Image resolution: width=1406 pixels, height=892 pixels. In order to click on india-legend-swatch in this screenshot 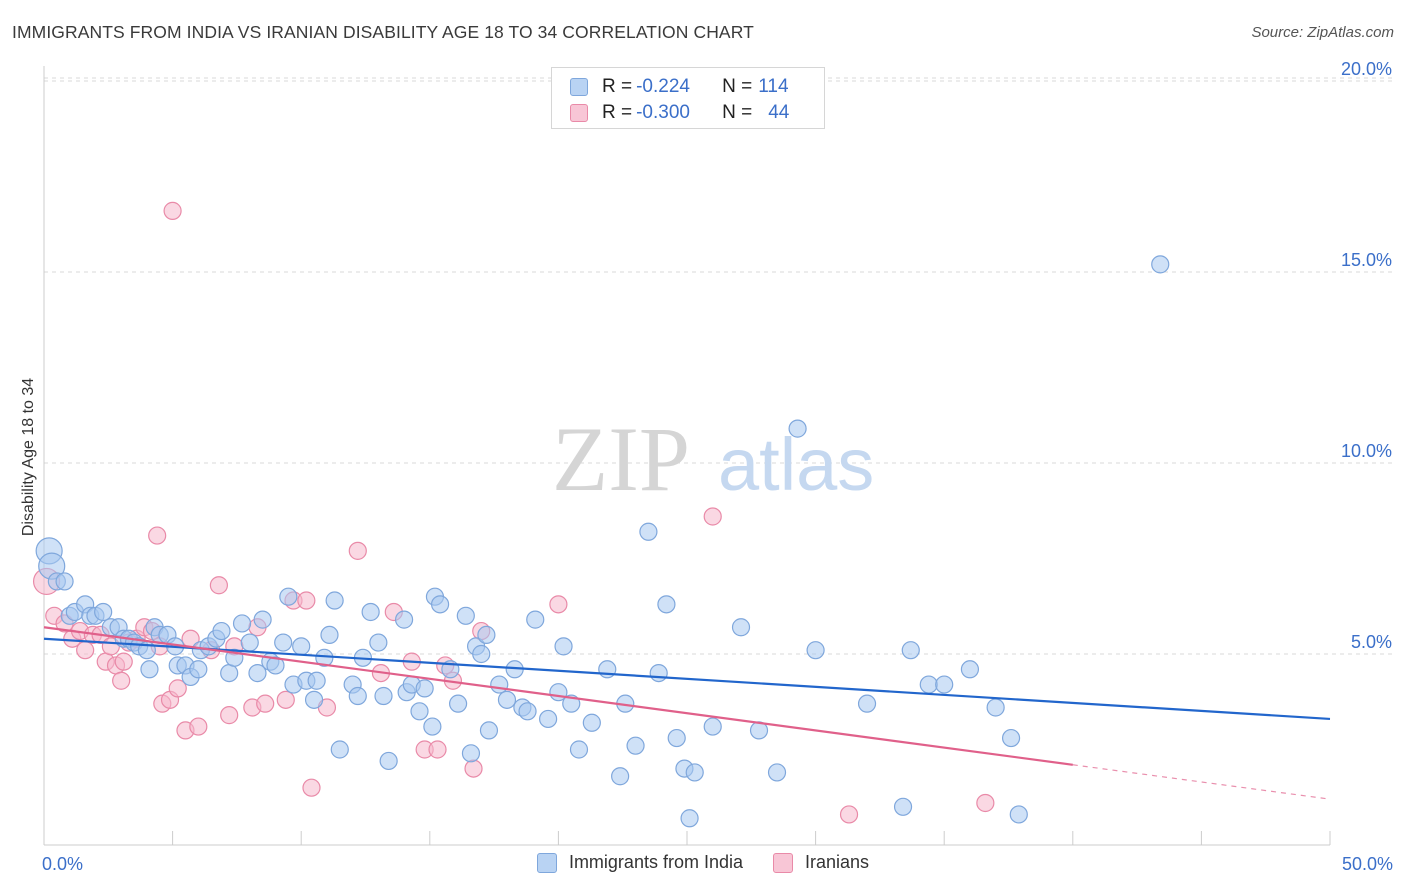, I will do `click(546, 862)`.